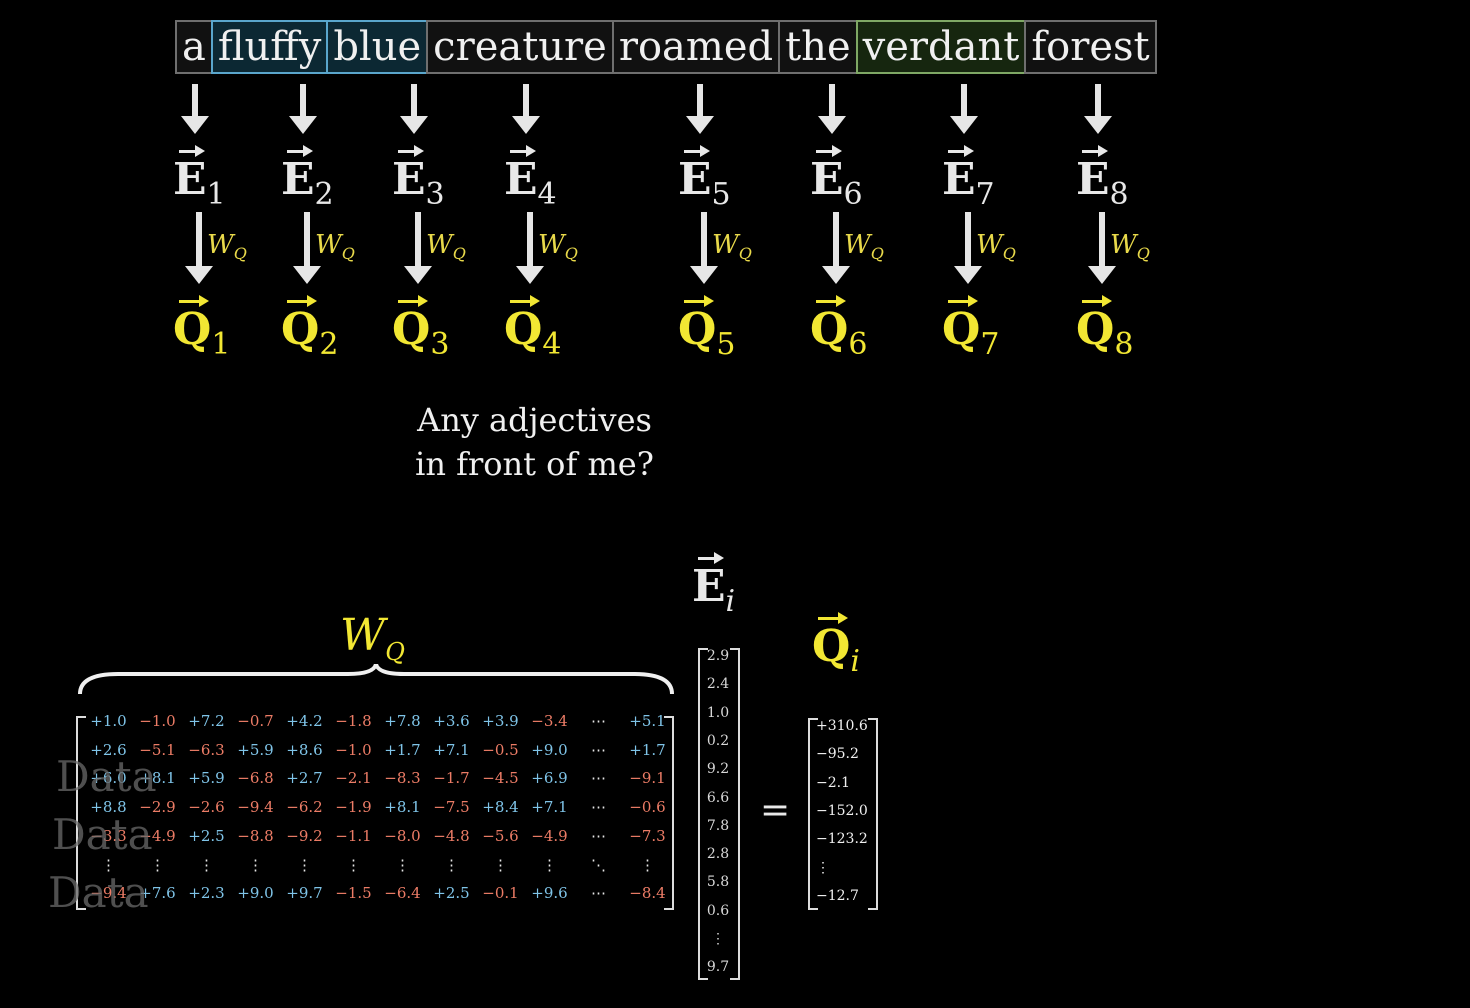 The width and height of the screenshot is (1470, 1008). I want to click on query-5: Q5, so click(707, 328).